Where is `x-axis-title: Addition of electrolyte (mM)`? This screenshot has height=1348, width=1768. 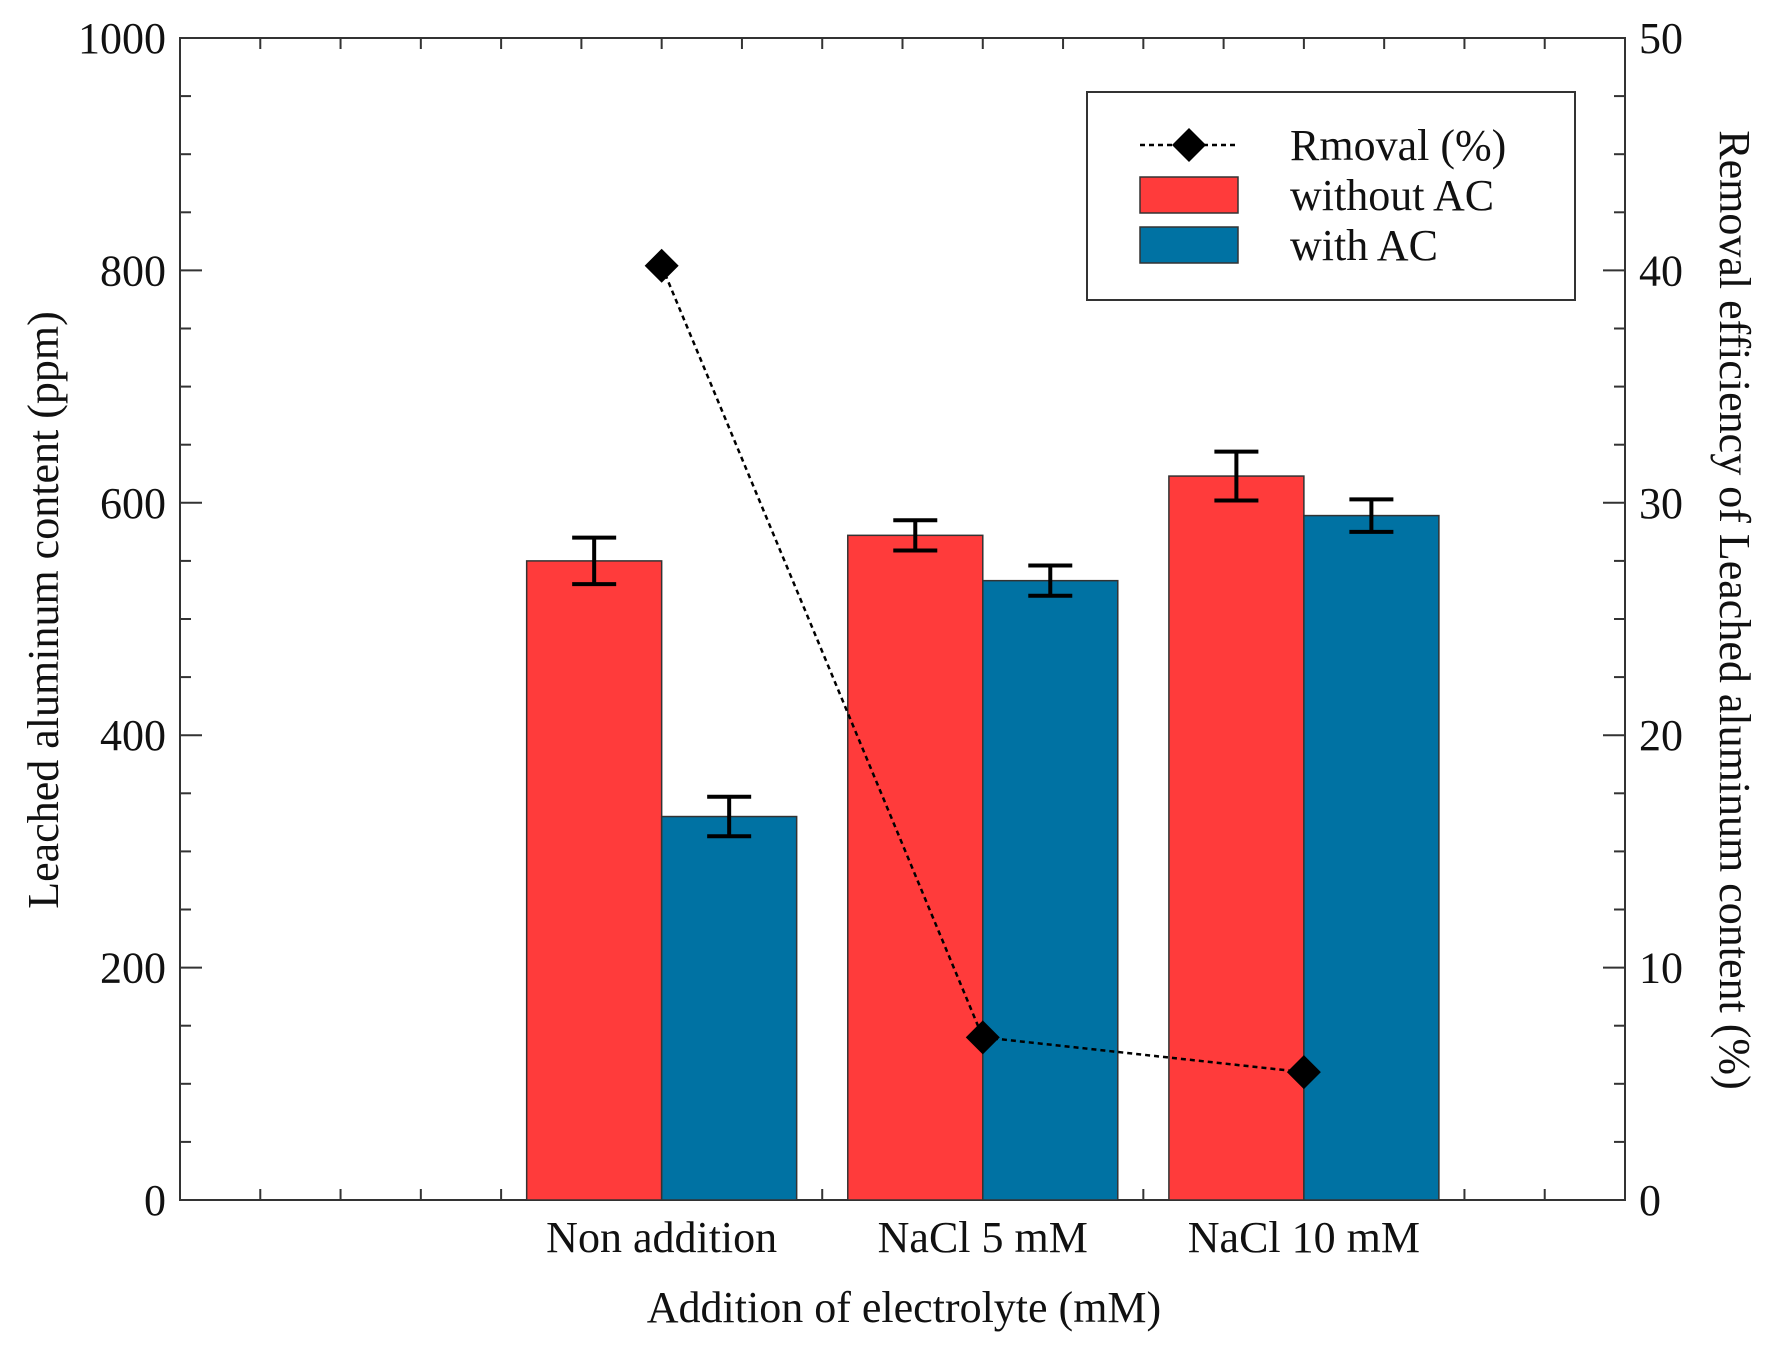
x-axis-title: Addition of electrolyte (mM) is located at coordinates (904, 1307).